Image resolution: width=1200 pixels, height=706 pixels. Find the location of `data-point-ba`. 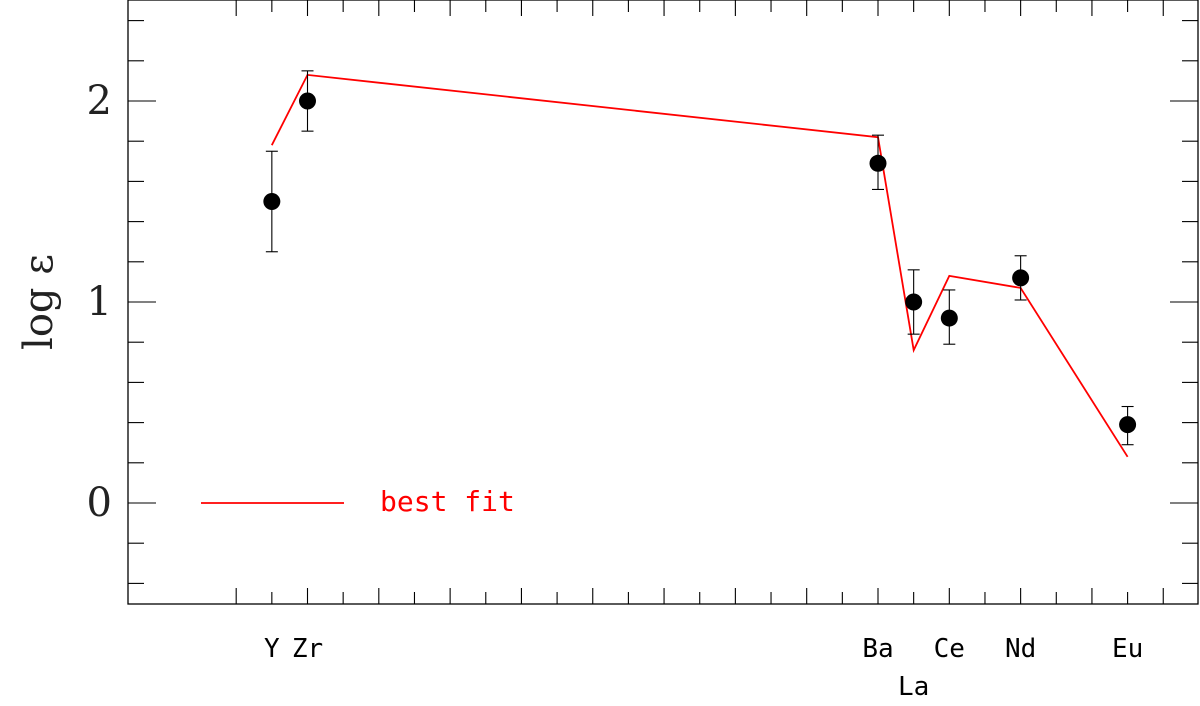

data-point-ba is located at coordinates (878, 162).